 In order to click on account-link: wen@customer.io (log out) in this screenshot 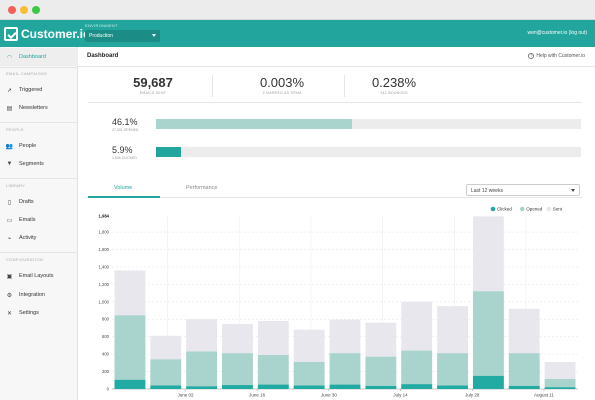, I will do `click(557, 33)`.